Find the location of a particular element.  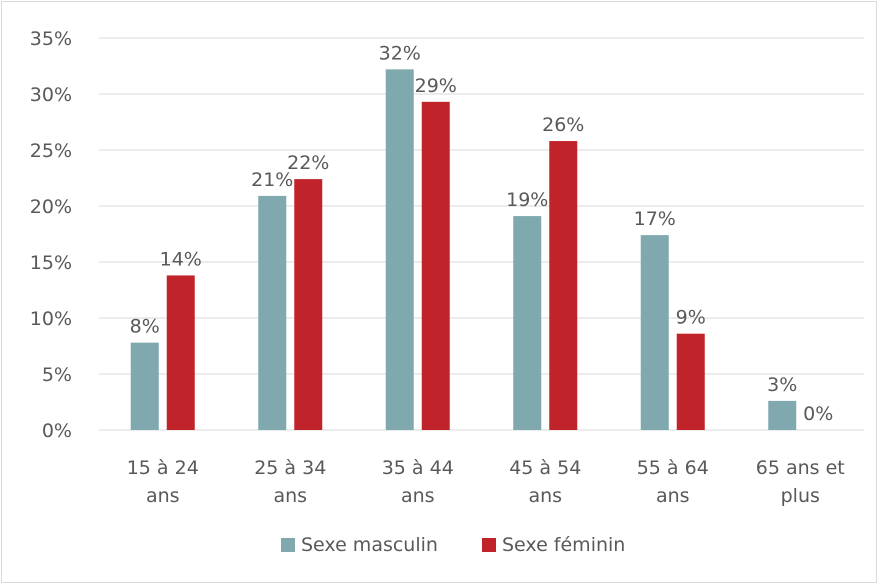

y-tick-label: 25% is located at coordinates (51, 151).